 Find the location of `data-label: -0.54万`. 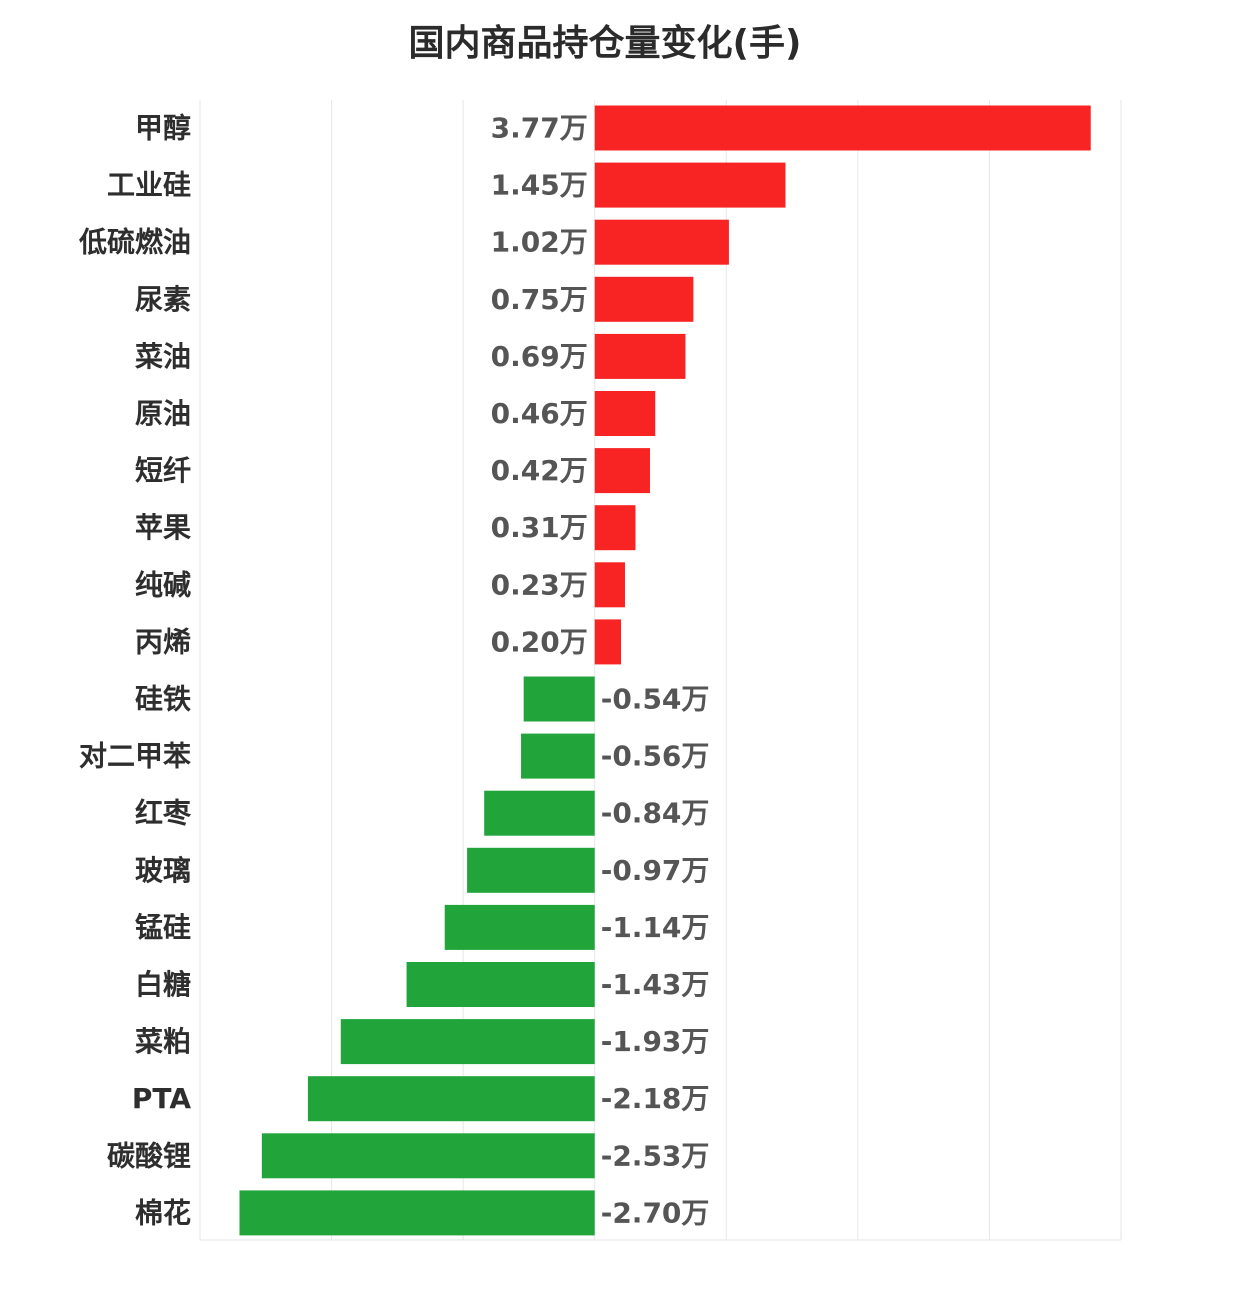

data-label: -0.54万 is located at coordinates (655, 699).